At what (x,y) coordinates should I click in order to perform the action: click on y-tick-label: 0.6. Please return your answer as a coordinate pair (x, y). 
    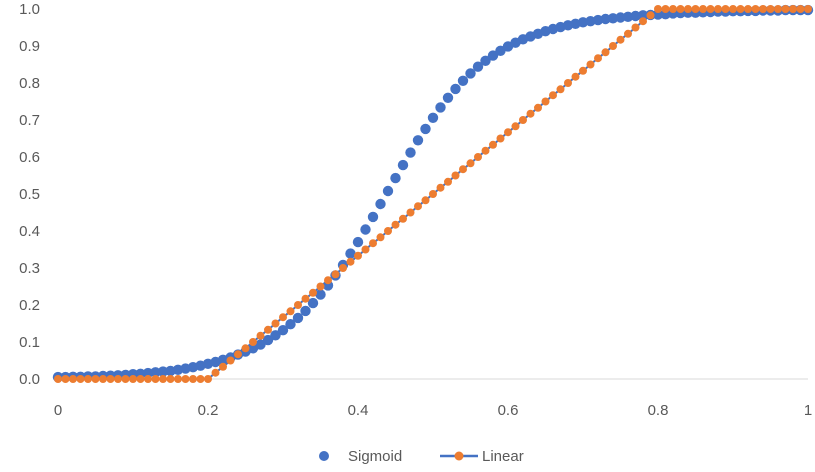
    Looking at the image, I should click on (29, 157).